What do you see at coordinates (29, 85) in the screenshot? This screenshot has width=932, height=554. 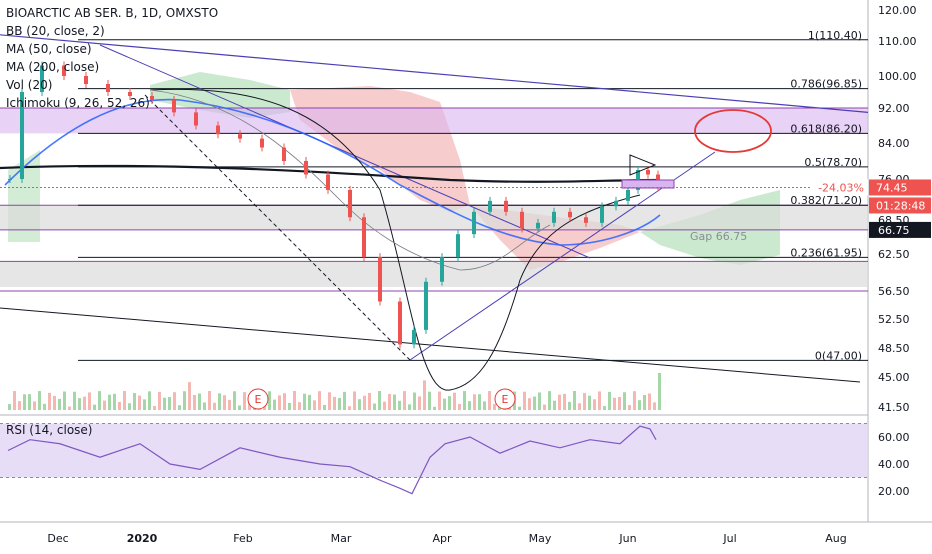 I see `indicator-volume: Vol (20)` at bounding box center [29, 85].